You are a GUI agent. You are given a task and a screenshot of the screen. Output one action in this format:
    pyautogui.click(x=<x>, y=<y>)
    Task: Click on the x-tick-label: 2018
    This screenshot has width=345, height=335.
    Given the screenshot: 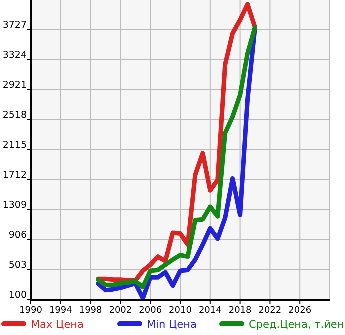 What is the action you would take?
    pyautogui.click(x=240, y=311)
    